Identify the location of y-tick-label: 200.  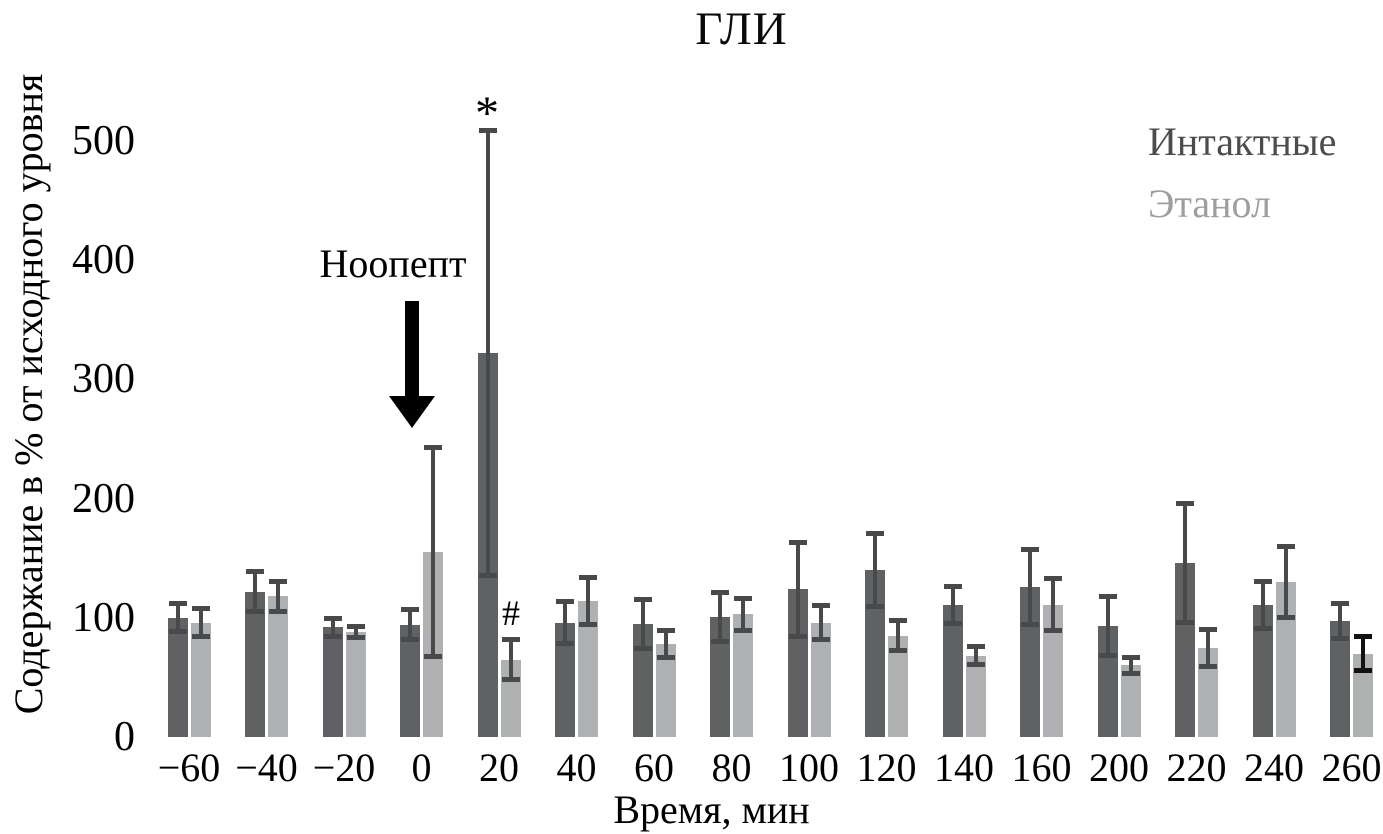
(103, 498).